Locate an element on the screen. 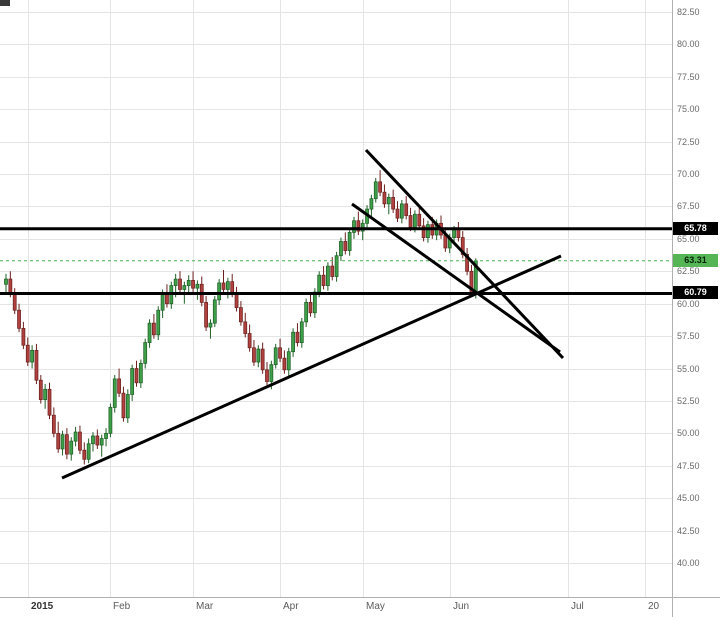 Image resolution: width=720 pixels, height=617 pixels. price-tick-label: 65.00 is located at coordinates (688, 238).